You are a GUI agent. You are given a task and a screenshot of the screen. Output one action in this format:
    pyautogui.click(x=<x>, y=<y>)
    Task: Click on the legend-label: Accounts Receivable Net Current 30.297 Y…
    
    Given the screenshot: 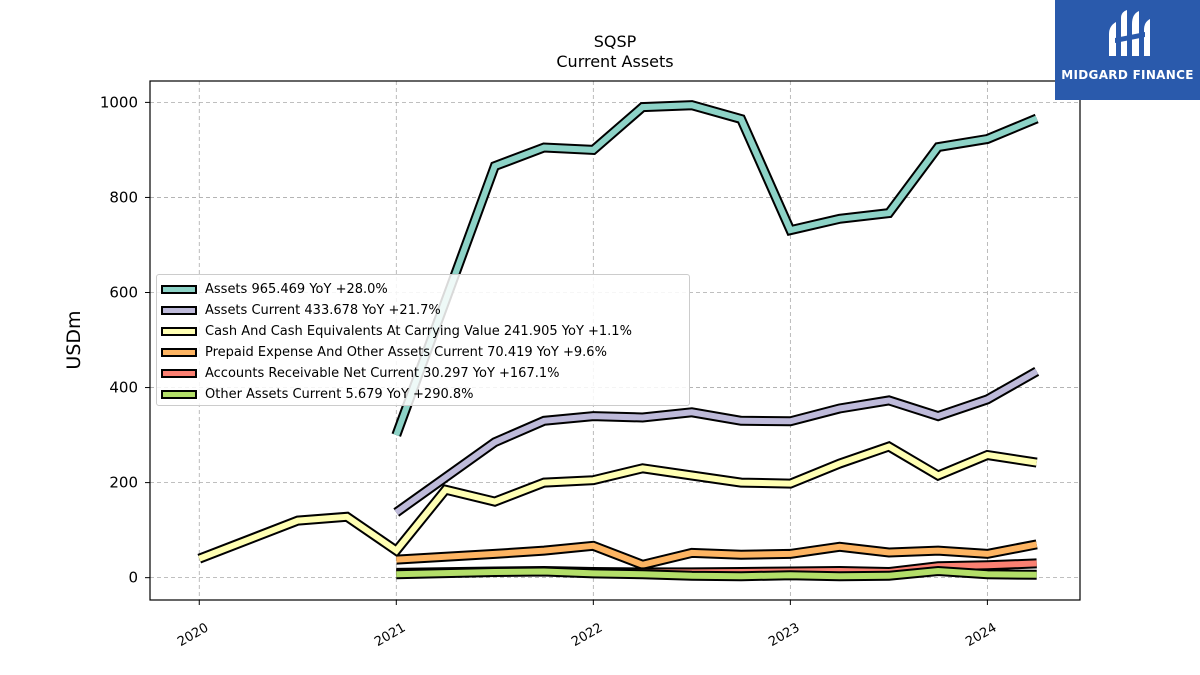 What is the action you would take?
    pyautogui.click(x=382, y=373)
    